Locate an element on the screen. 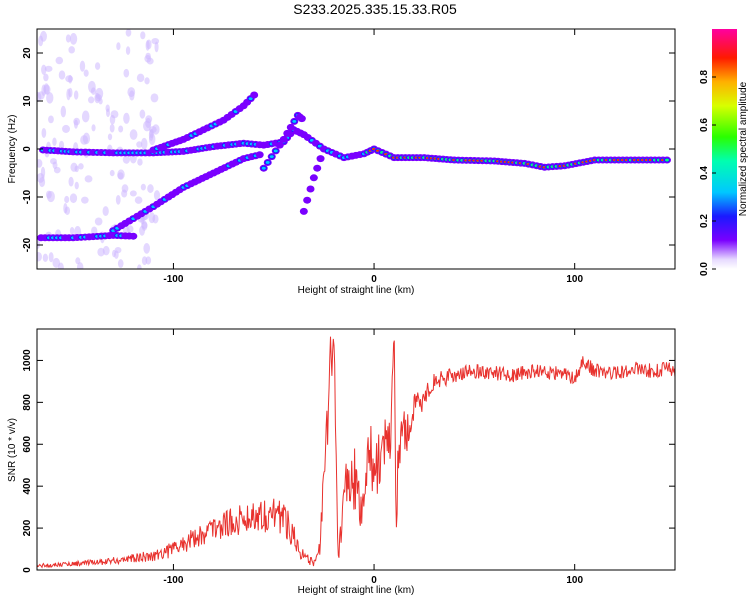  snr-y-tick-label: 200 is located at coordinates (27, 527).